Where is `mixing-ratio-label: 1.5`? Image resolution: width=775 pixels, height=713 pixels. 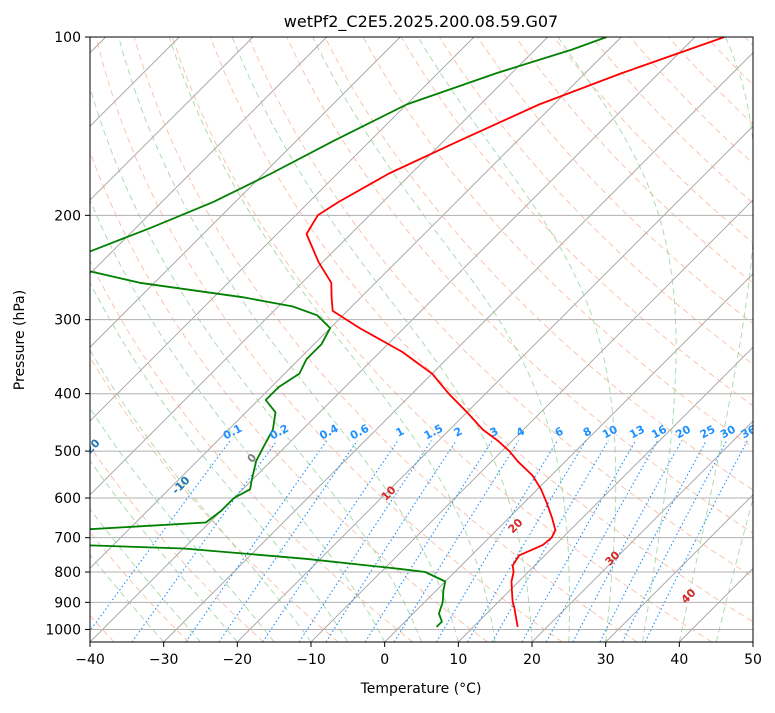
mixing-ratio-label: 1.5 is located at coordinates (433, 432).